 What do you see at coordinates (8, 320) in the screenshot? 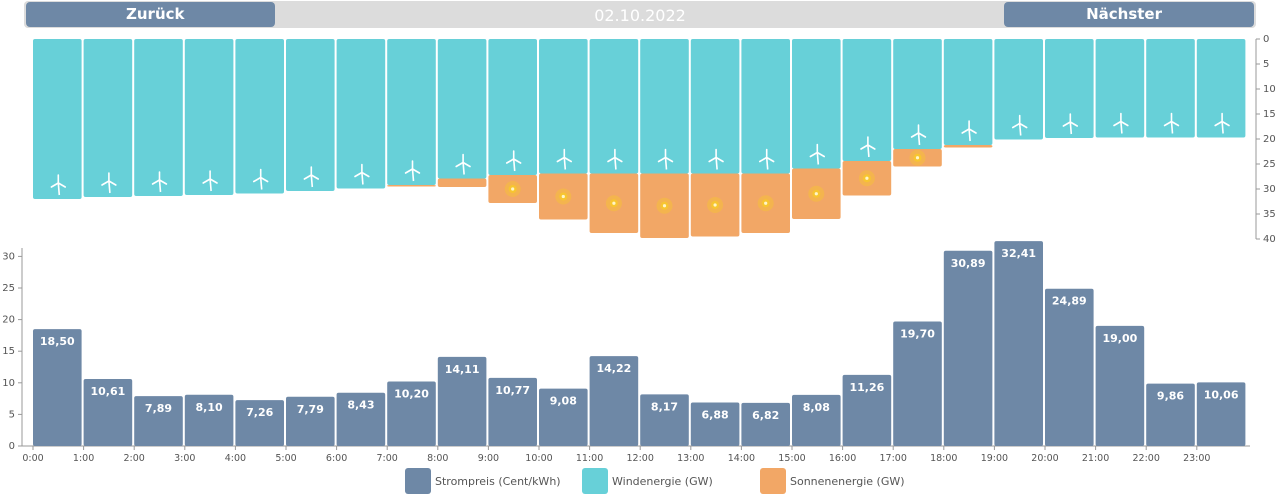
I see `price-y-tick-label: 20` at bounding box center [8, 320].